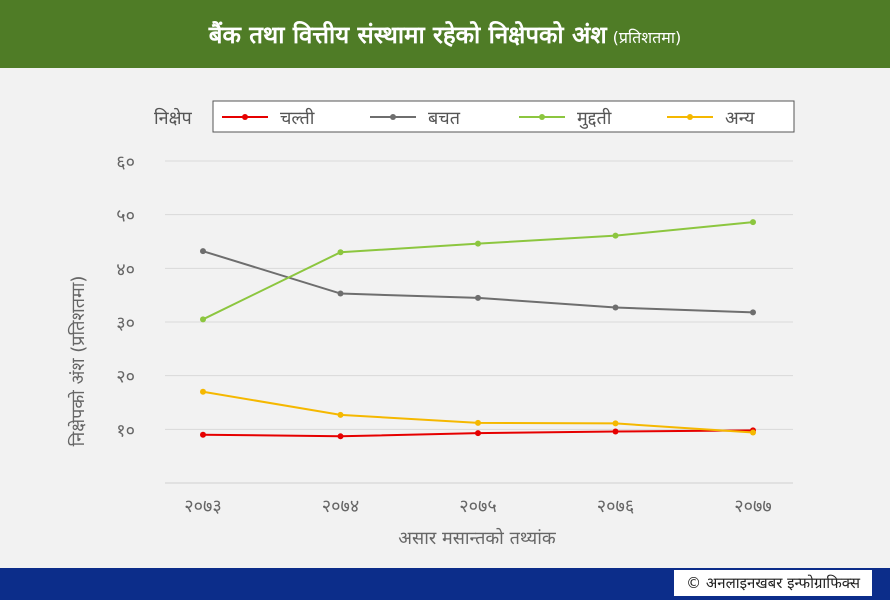 This screenshot has height=600, width=890. What do you see at coordinates (615, 506) in the screenshot?
I see `x-tick-label: २०७६` at bounding box center [615, 506].